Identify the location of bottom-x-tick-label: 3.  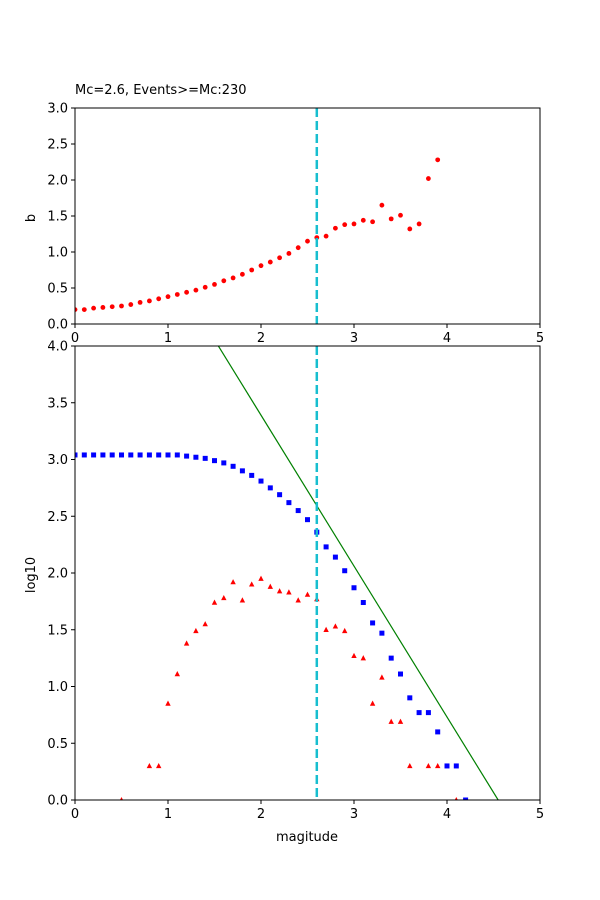
(354, 814).